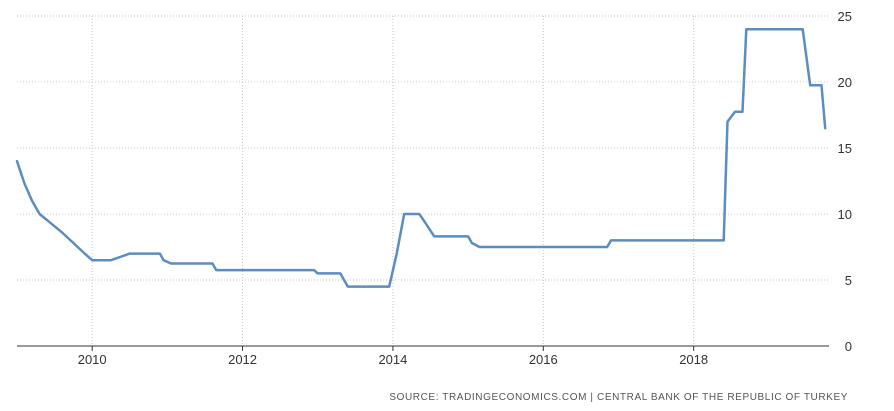 Image resolution: width=894 pixels, height=411 pixels. What do you see at coordinates (92, 359) in the screenshot?
I see `x-tick-label: 2010` at bounding box center [92, 359].